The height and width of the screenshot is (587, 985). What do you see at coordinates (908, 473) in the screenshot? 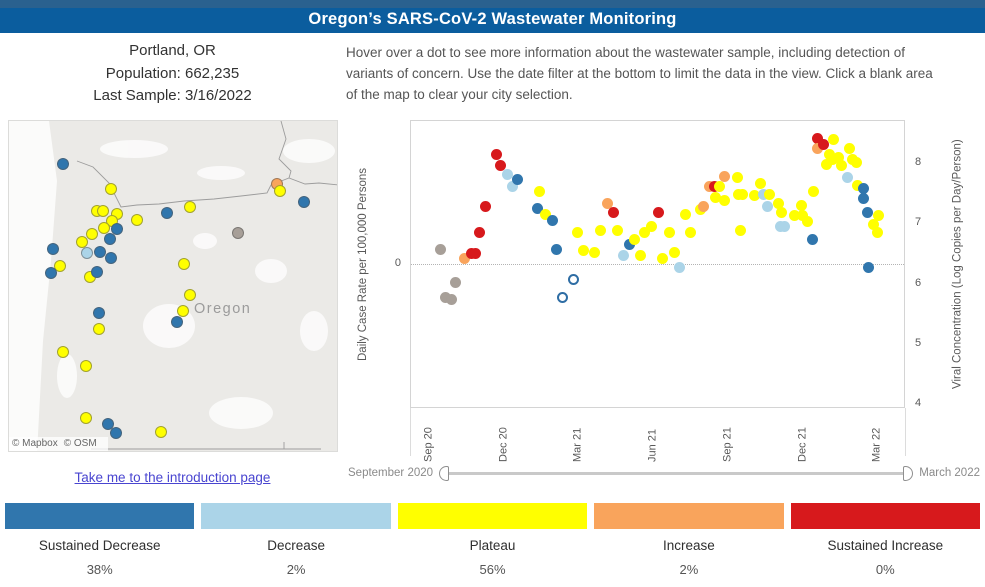
I see `slider-right-handle` at bounding box center [908, 473].